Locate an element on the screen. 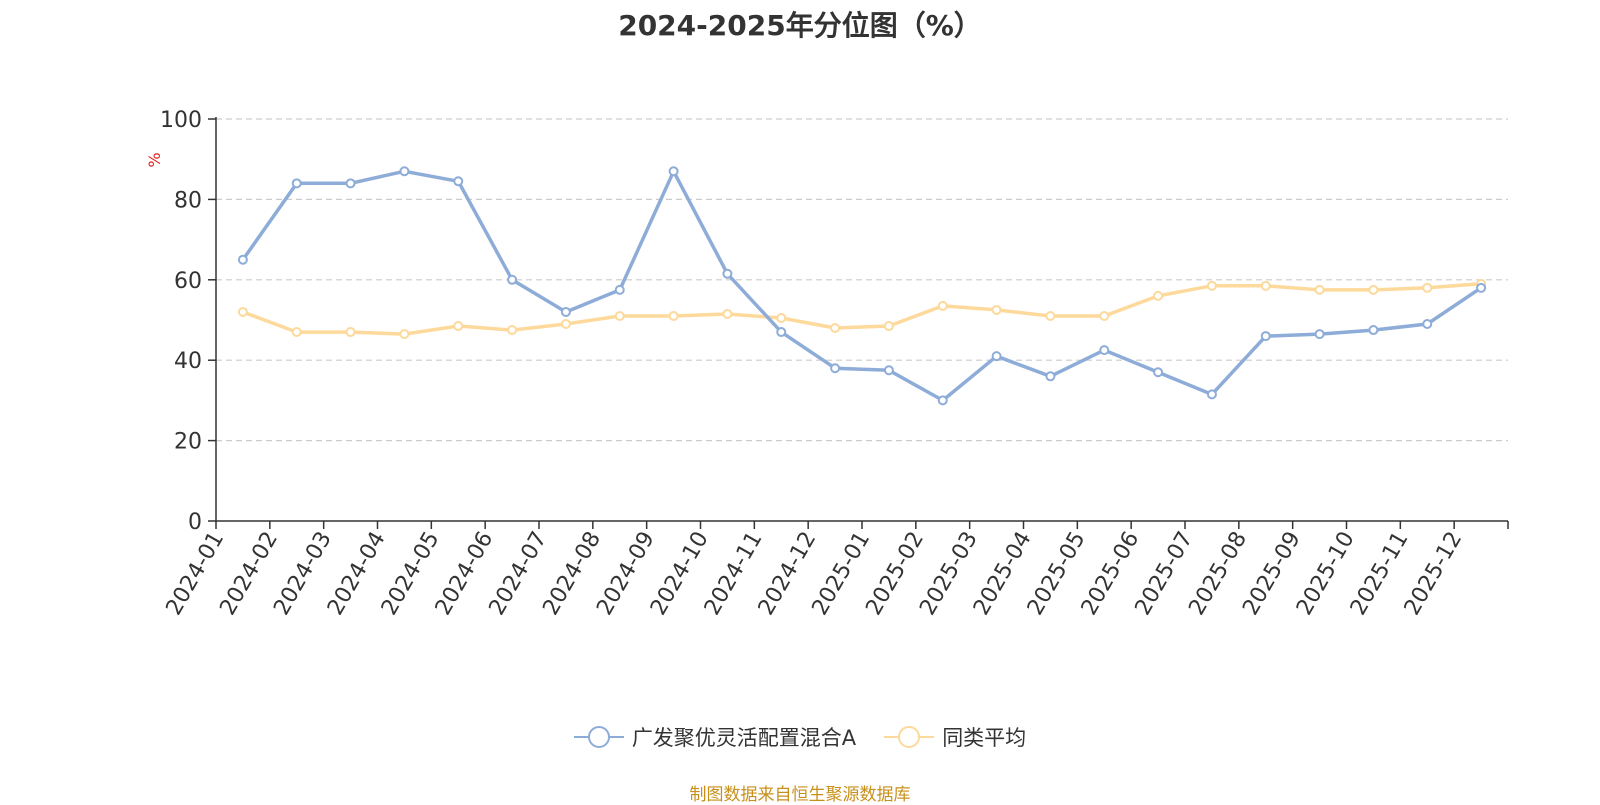  legend-swatch-series-b-icon is located at coordinates (909, 737).